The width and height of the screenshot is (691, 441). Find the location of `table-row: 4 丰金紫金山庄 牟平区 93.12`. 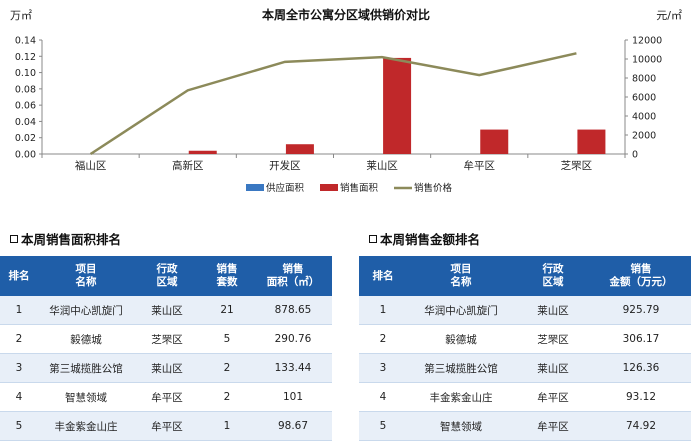

table-row: 4 丰金紫金山庄 牟平区 93.12 is located at coordinates (525, 397).